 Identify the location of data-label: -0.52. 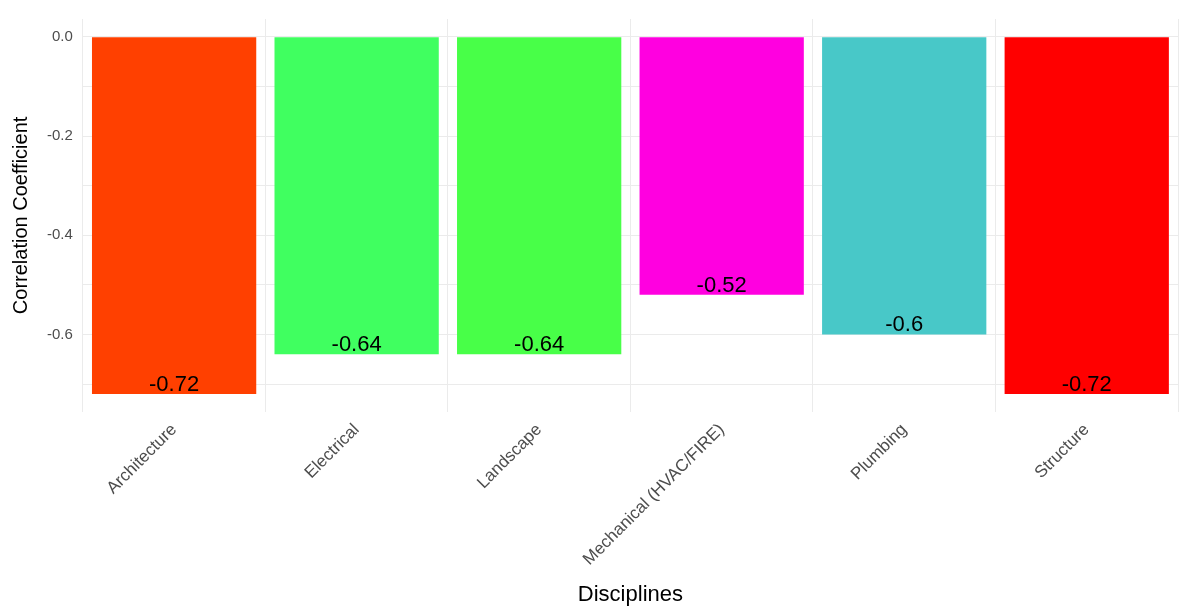
(721, 284).